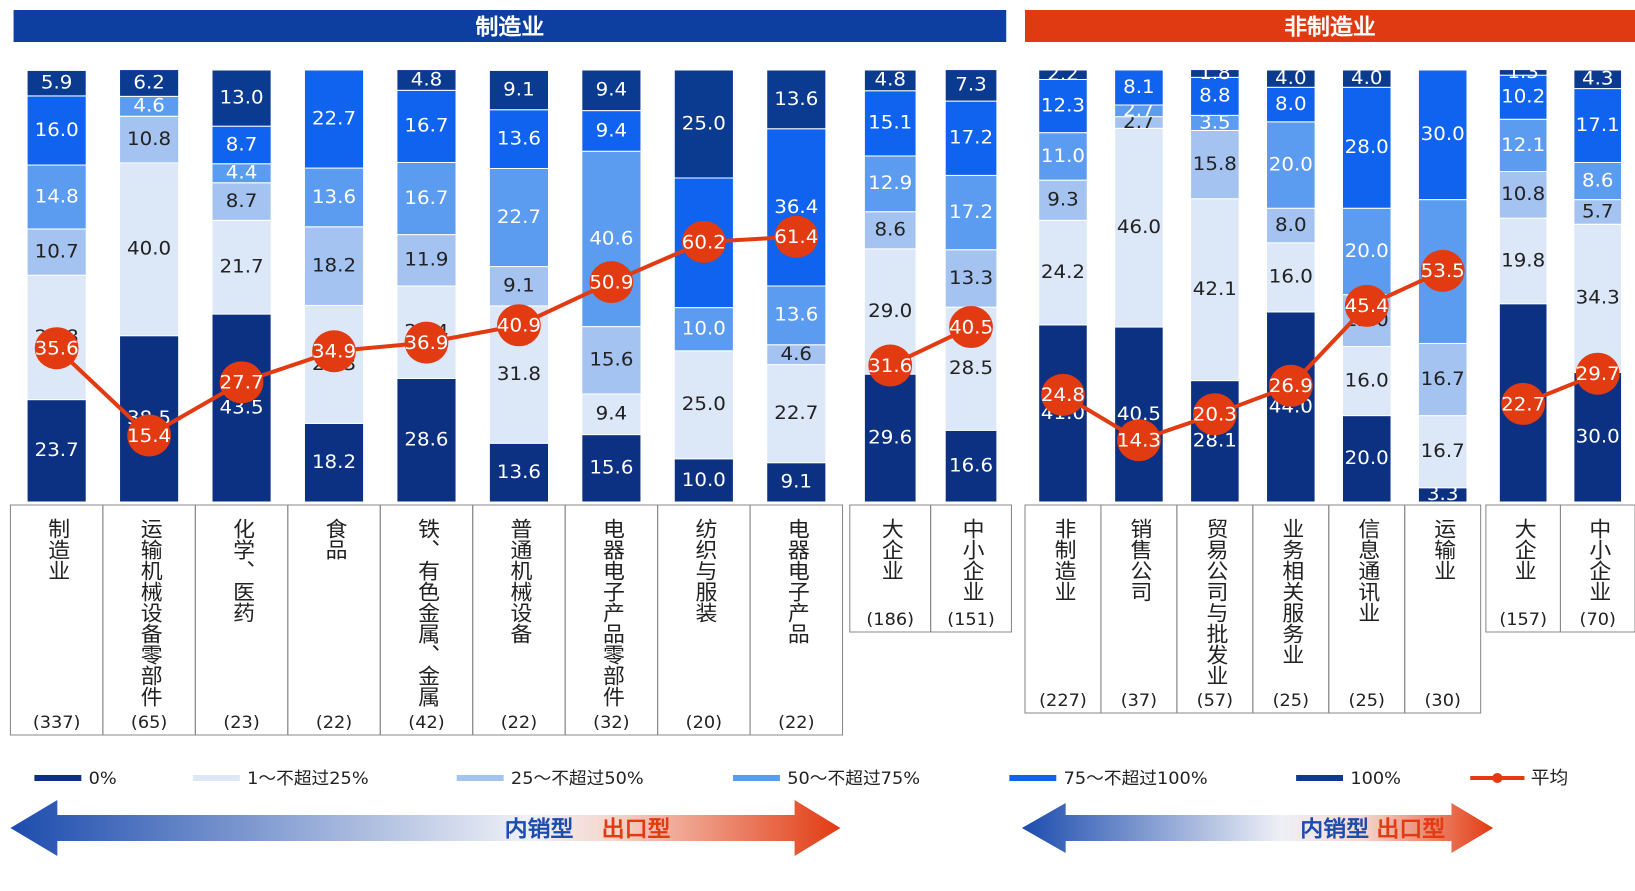 The height and width of the screenshot is (891, 1635). I want to click on category-label: 制造业, so click(57, 549).